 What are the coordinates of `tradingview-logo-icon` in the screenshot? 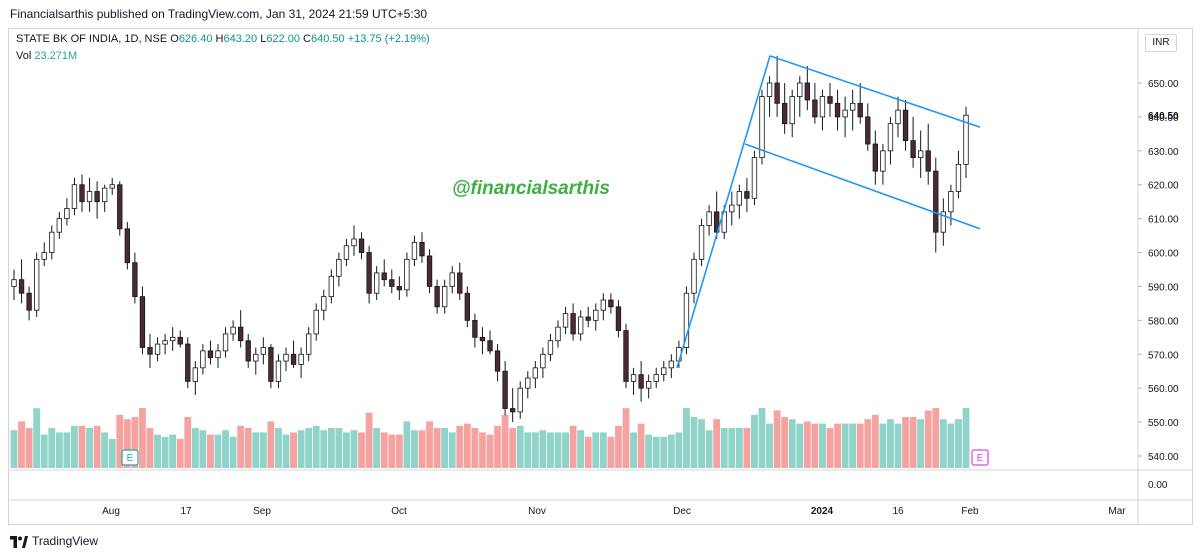 It's located at (19, 542).